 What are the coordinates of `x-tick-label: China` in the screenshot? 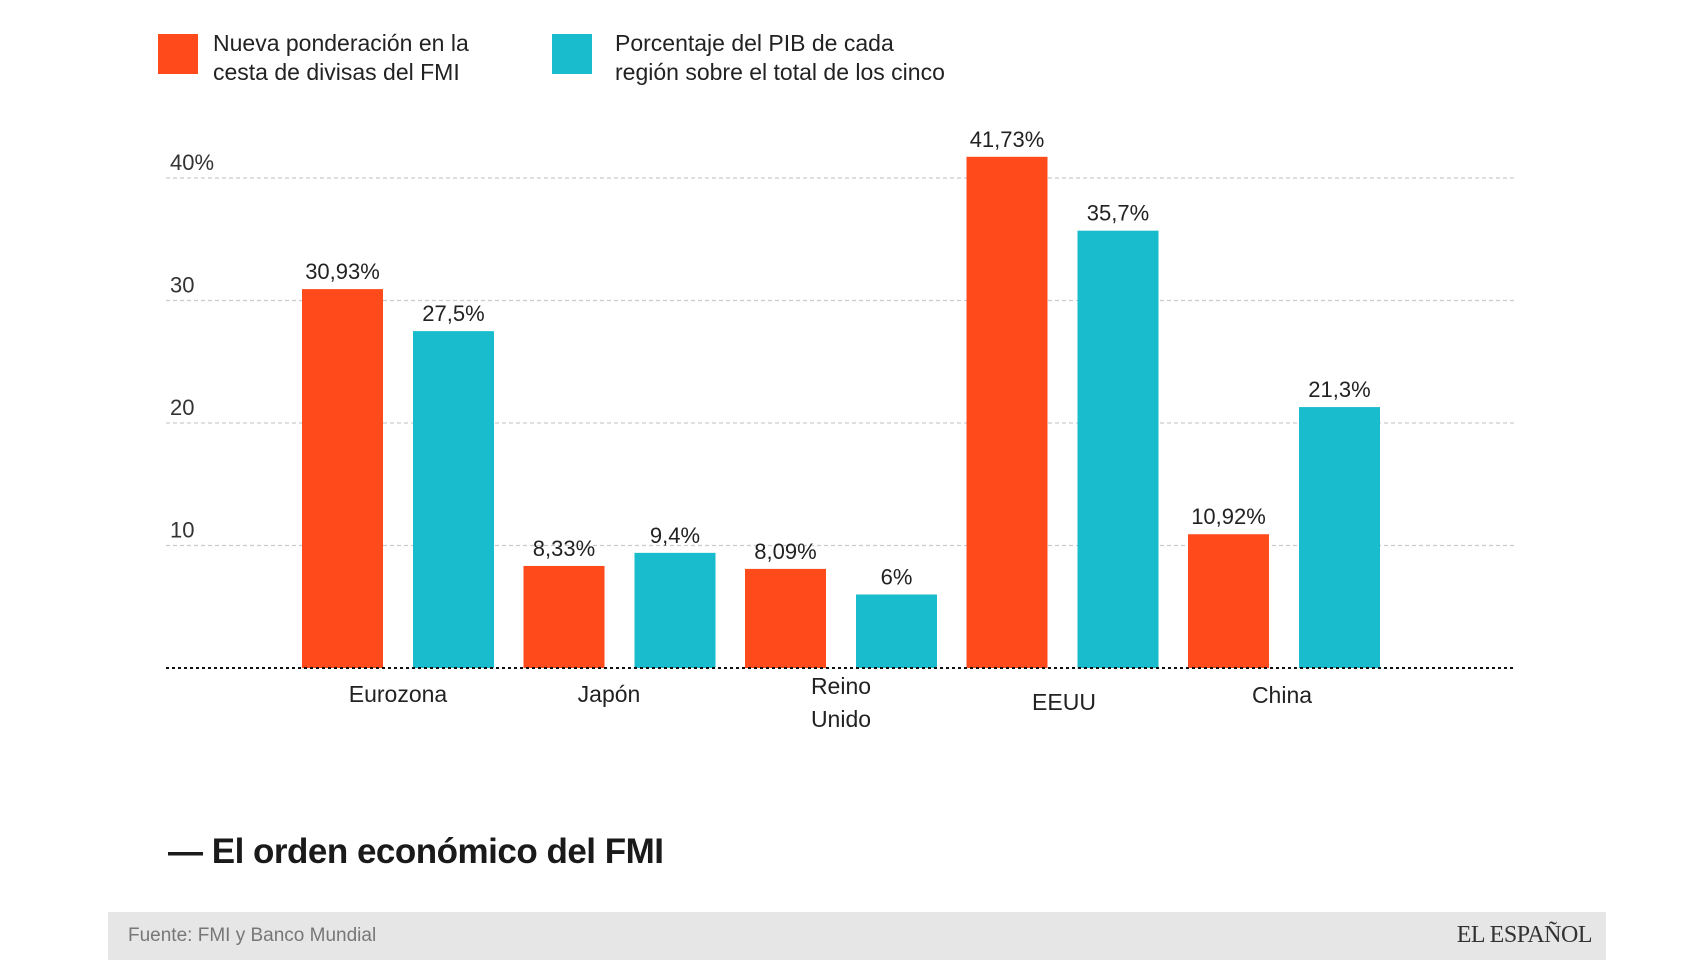 It's located at (1282, 695).